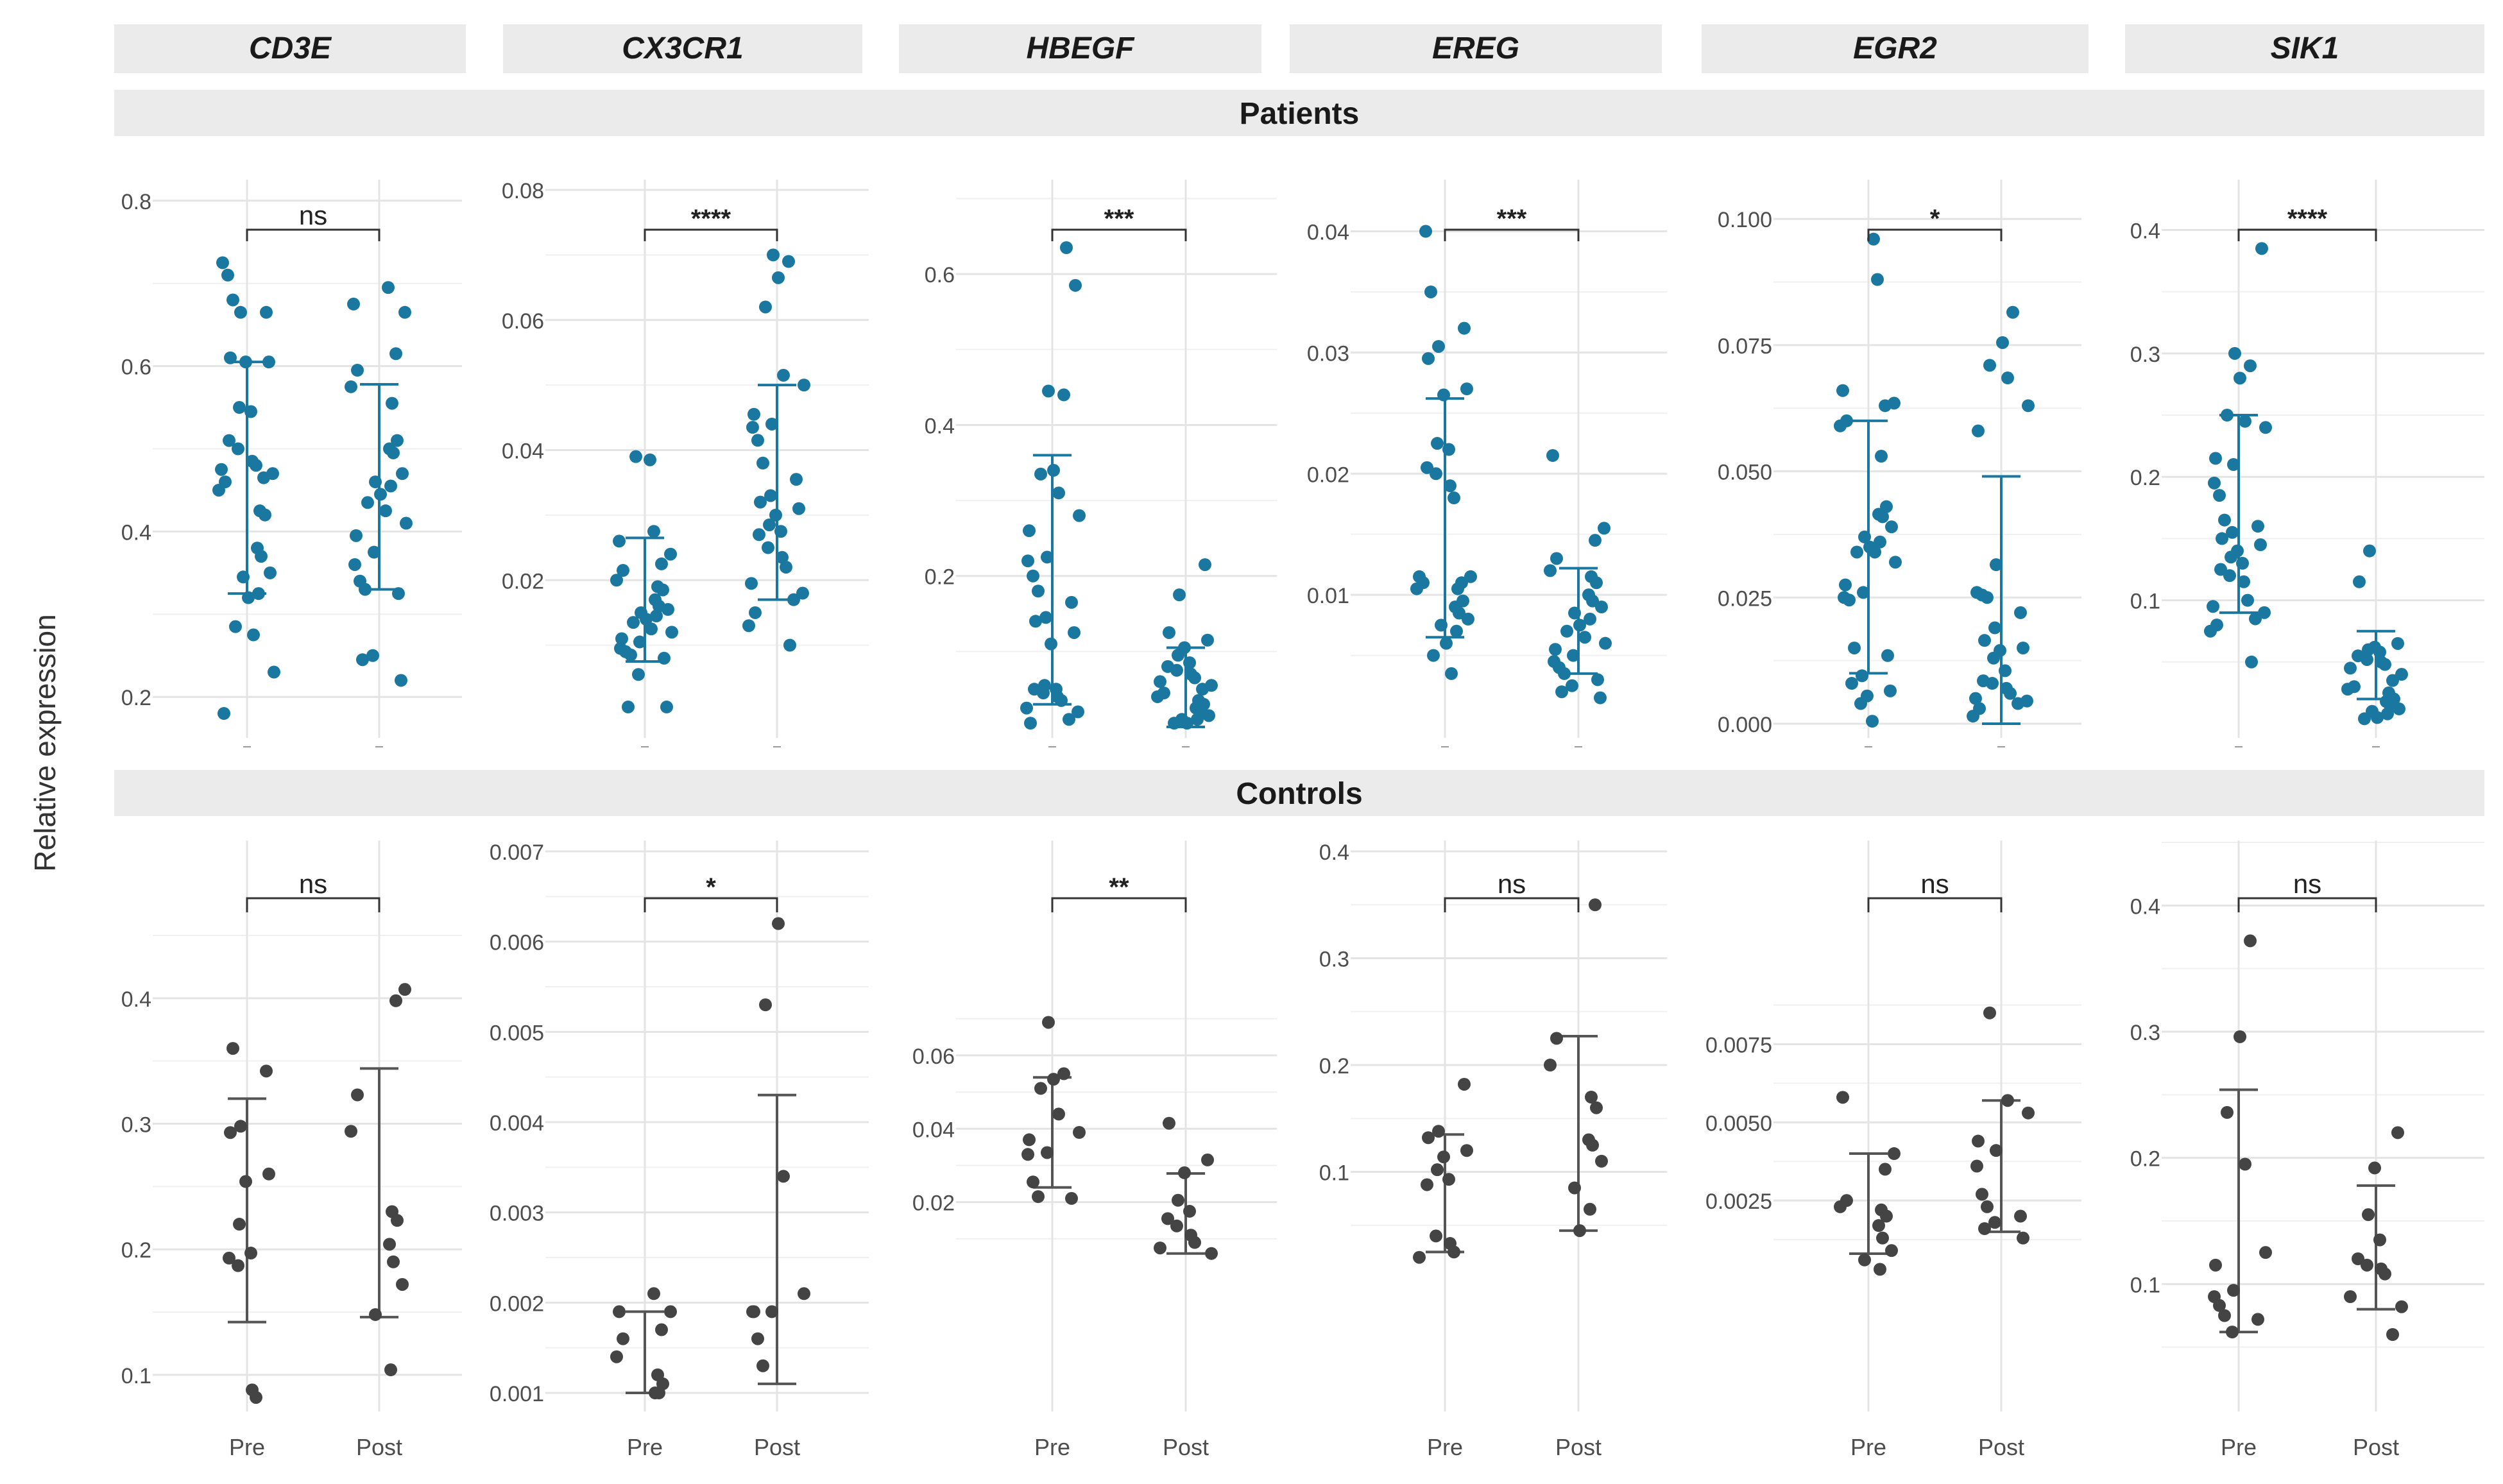  Describe the element at coordinates (1101, 464) in the screenshot. I see `panel-patients-hbegf: 0.2 0.4 0.6 ***` at that location.